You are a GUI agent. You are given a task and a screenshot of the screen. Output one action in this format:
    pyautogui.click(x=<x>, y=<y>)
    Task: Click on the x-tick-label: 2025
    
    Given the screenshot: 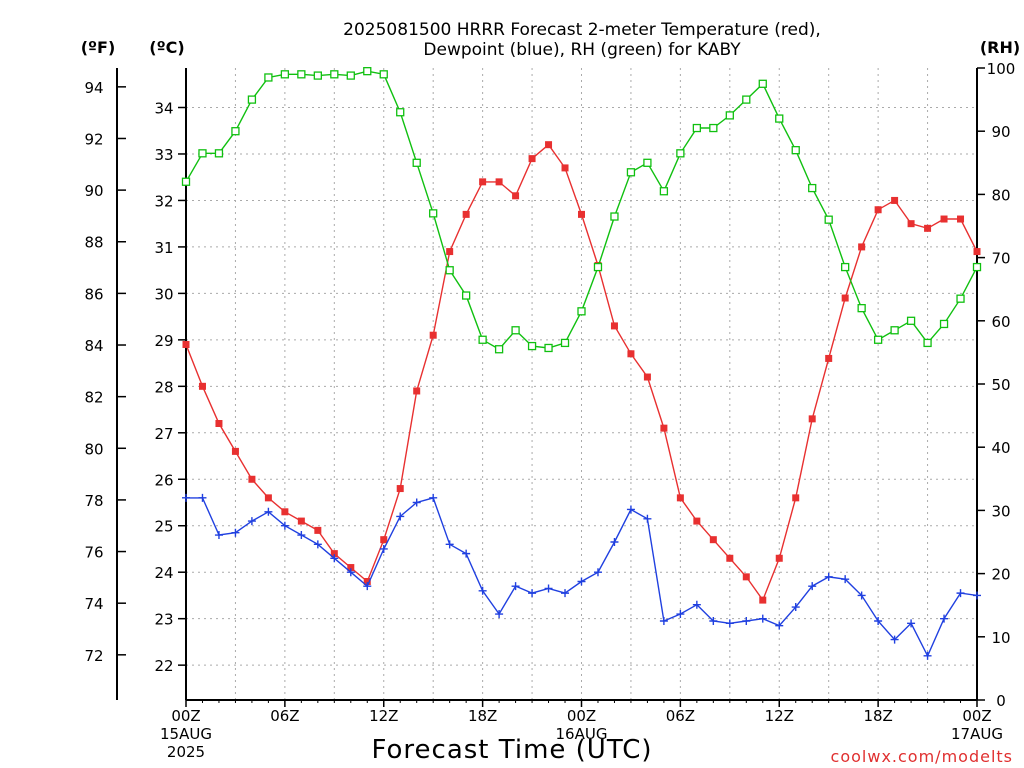 What is the action you would take?
    pyautogui.click(x=186, y=752)
    